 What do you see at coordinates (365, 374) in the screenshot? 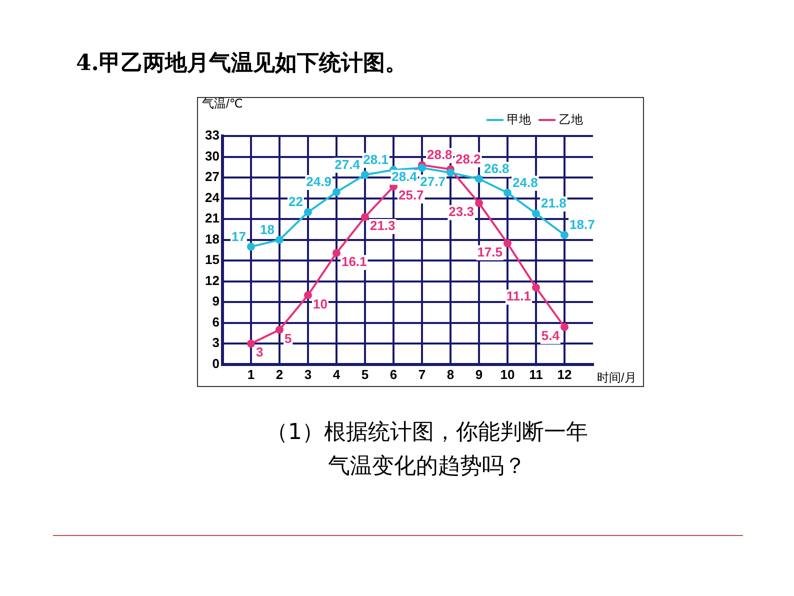
I see `x-tick-label: 5` at bounding box center [365, 374].